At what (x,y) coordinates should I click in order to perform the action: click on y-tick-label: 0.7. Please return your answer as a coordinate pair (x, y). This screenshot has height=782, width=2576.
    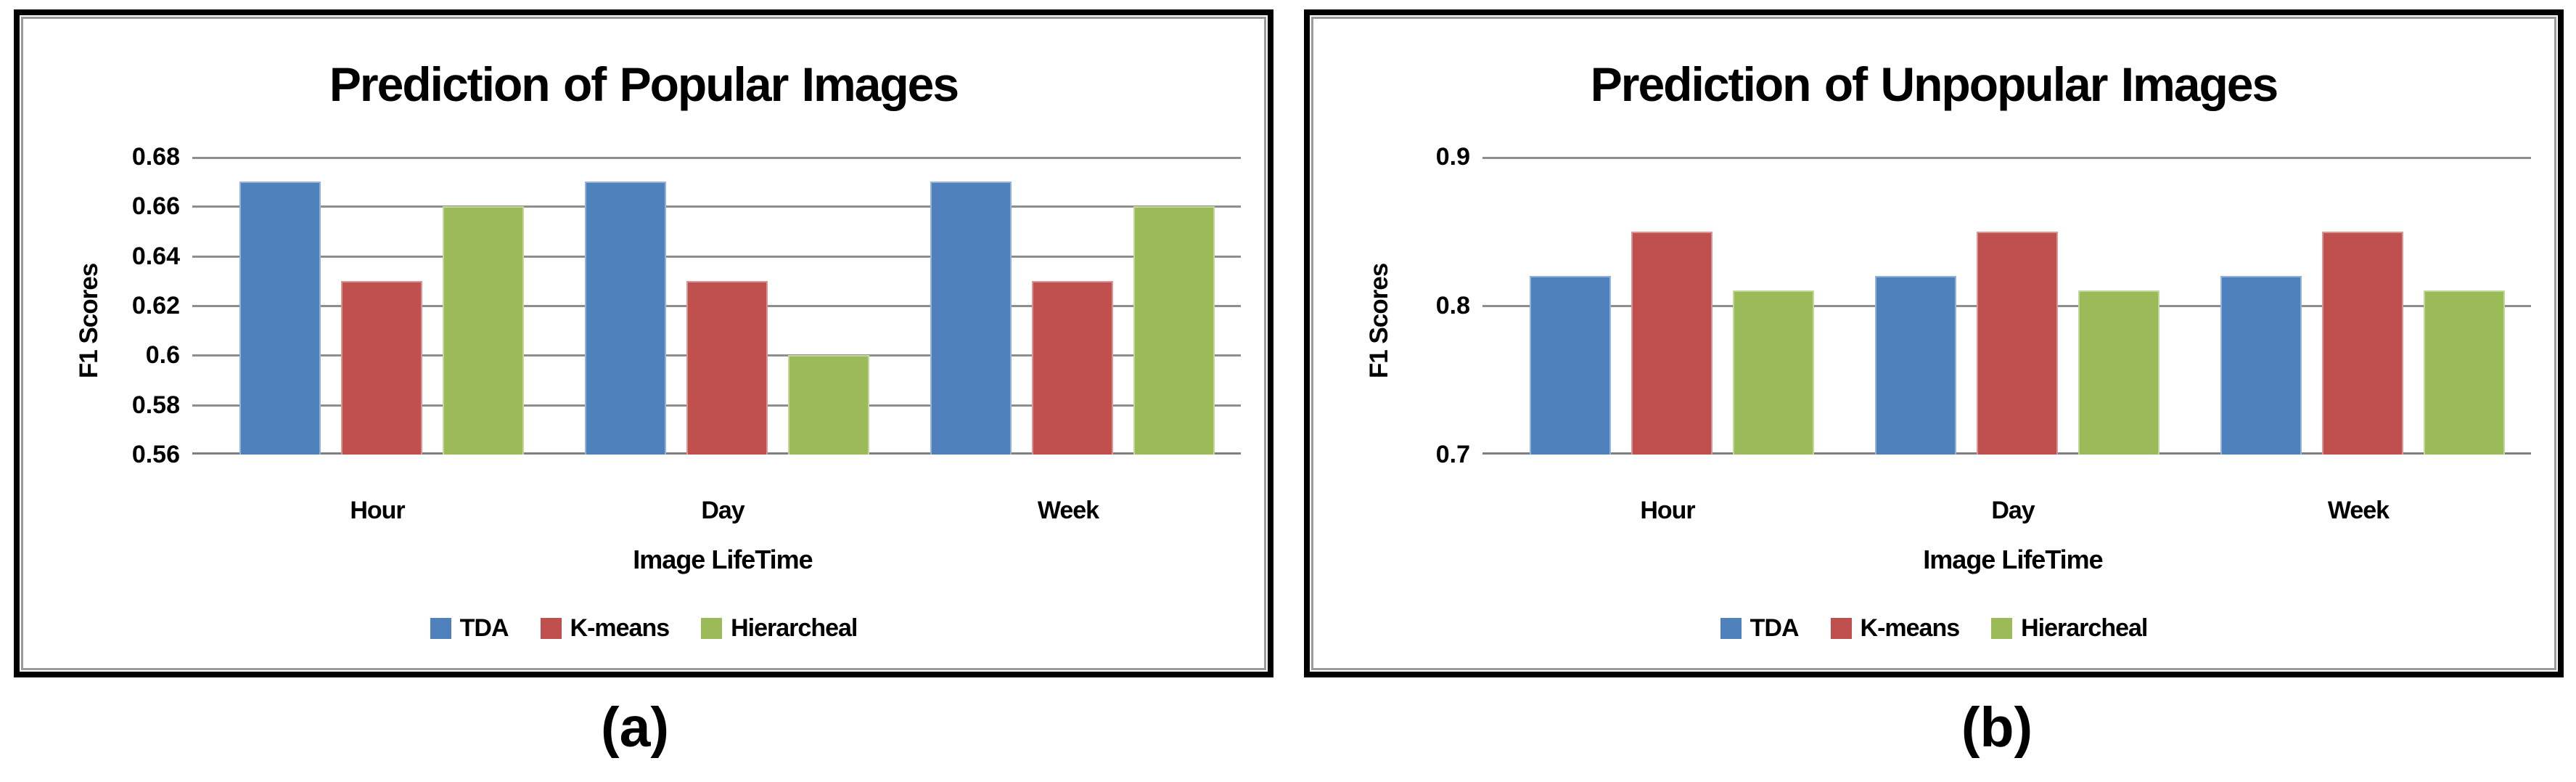
    Looking at the image, I should click on (1452, 454).